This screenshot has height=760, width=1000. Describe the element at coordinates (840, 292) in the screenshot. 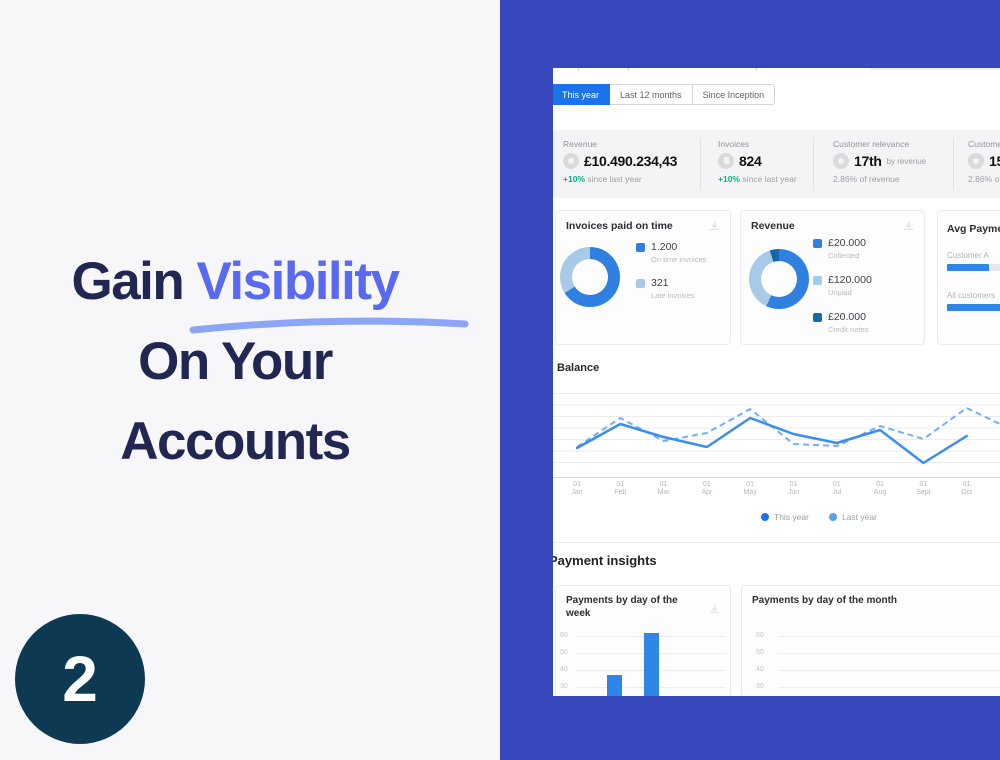

I see `legend-label: Unpaid` at that location.